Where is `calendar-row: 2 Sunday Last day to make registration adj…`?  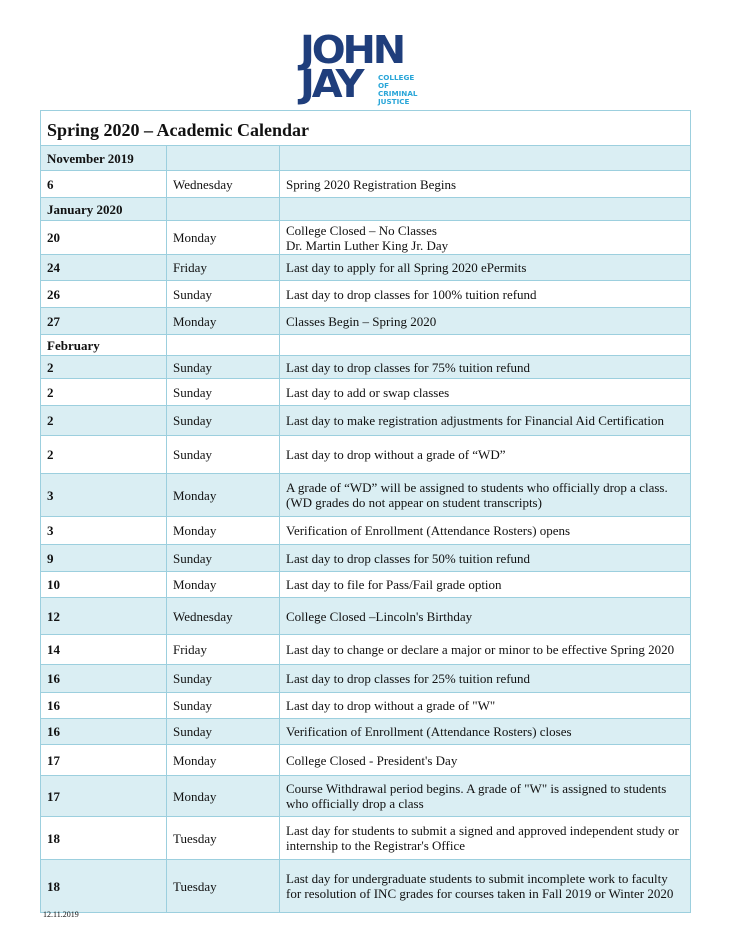
calendar-row: 2 Sunday Last day to make registration adj… is located at coordinates (365, 420).